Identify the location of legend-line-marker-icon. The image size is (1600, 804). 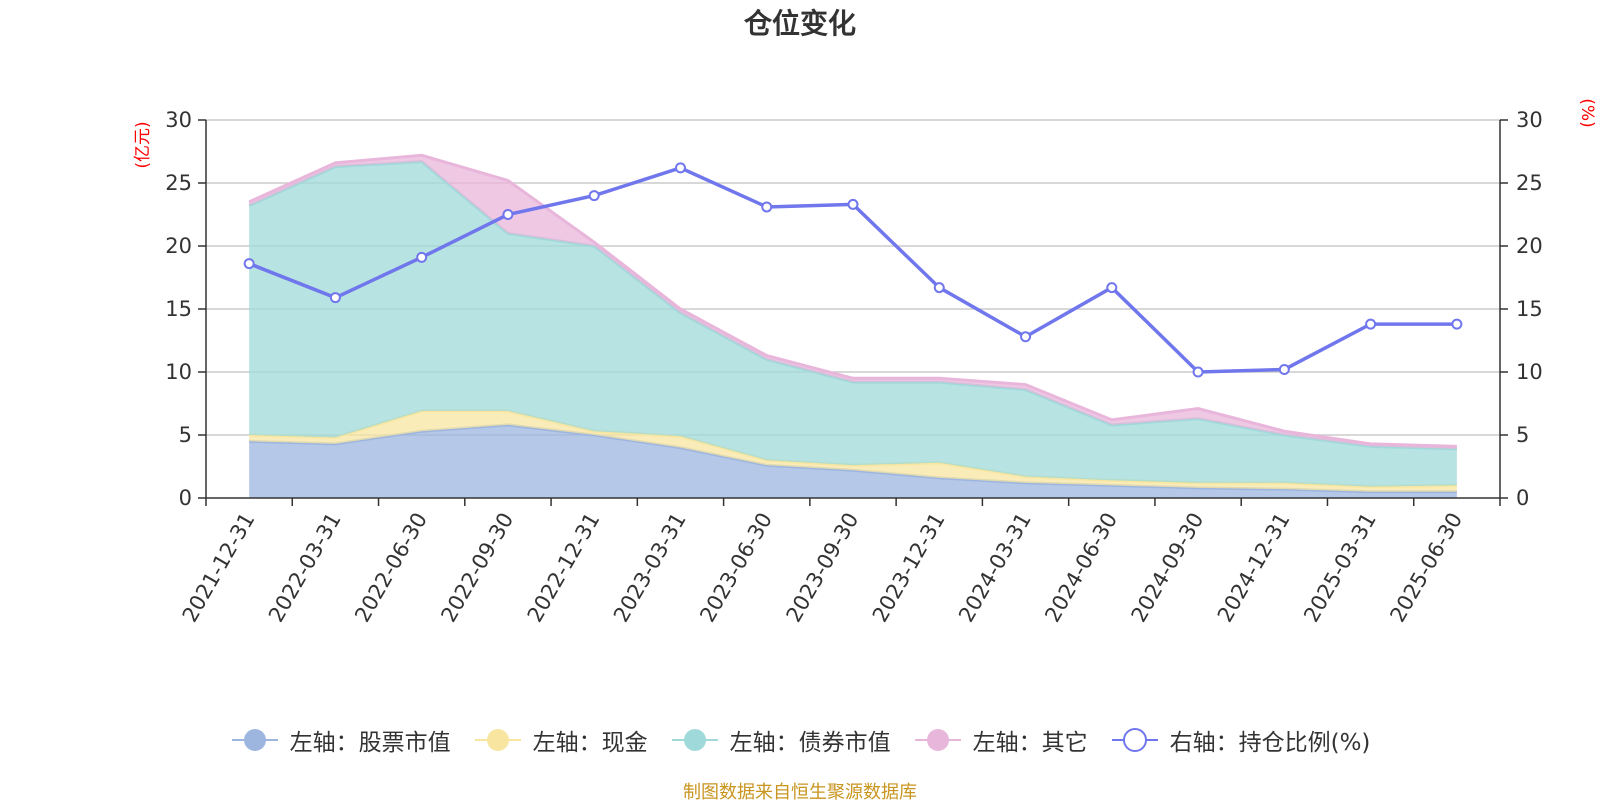
(1134, 740).